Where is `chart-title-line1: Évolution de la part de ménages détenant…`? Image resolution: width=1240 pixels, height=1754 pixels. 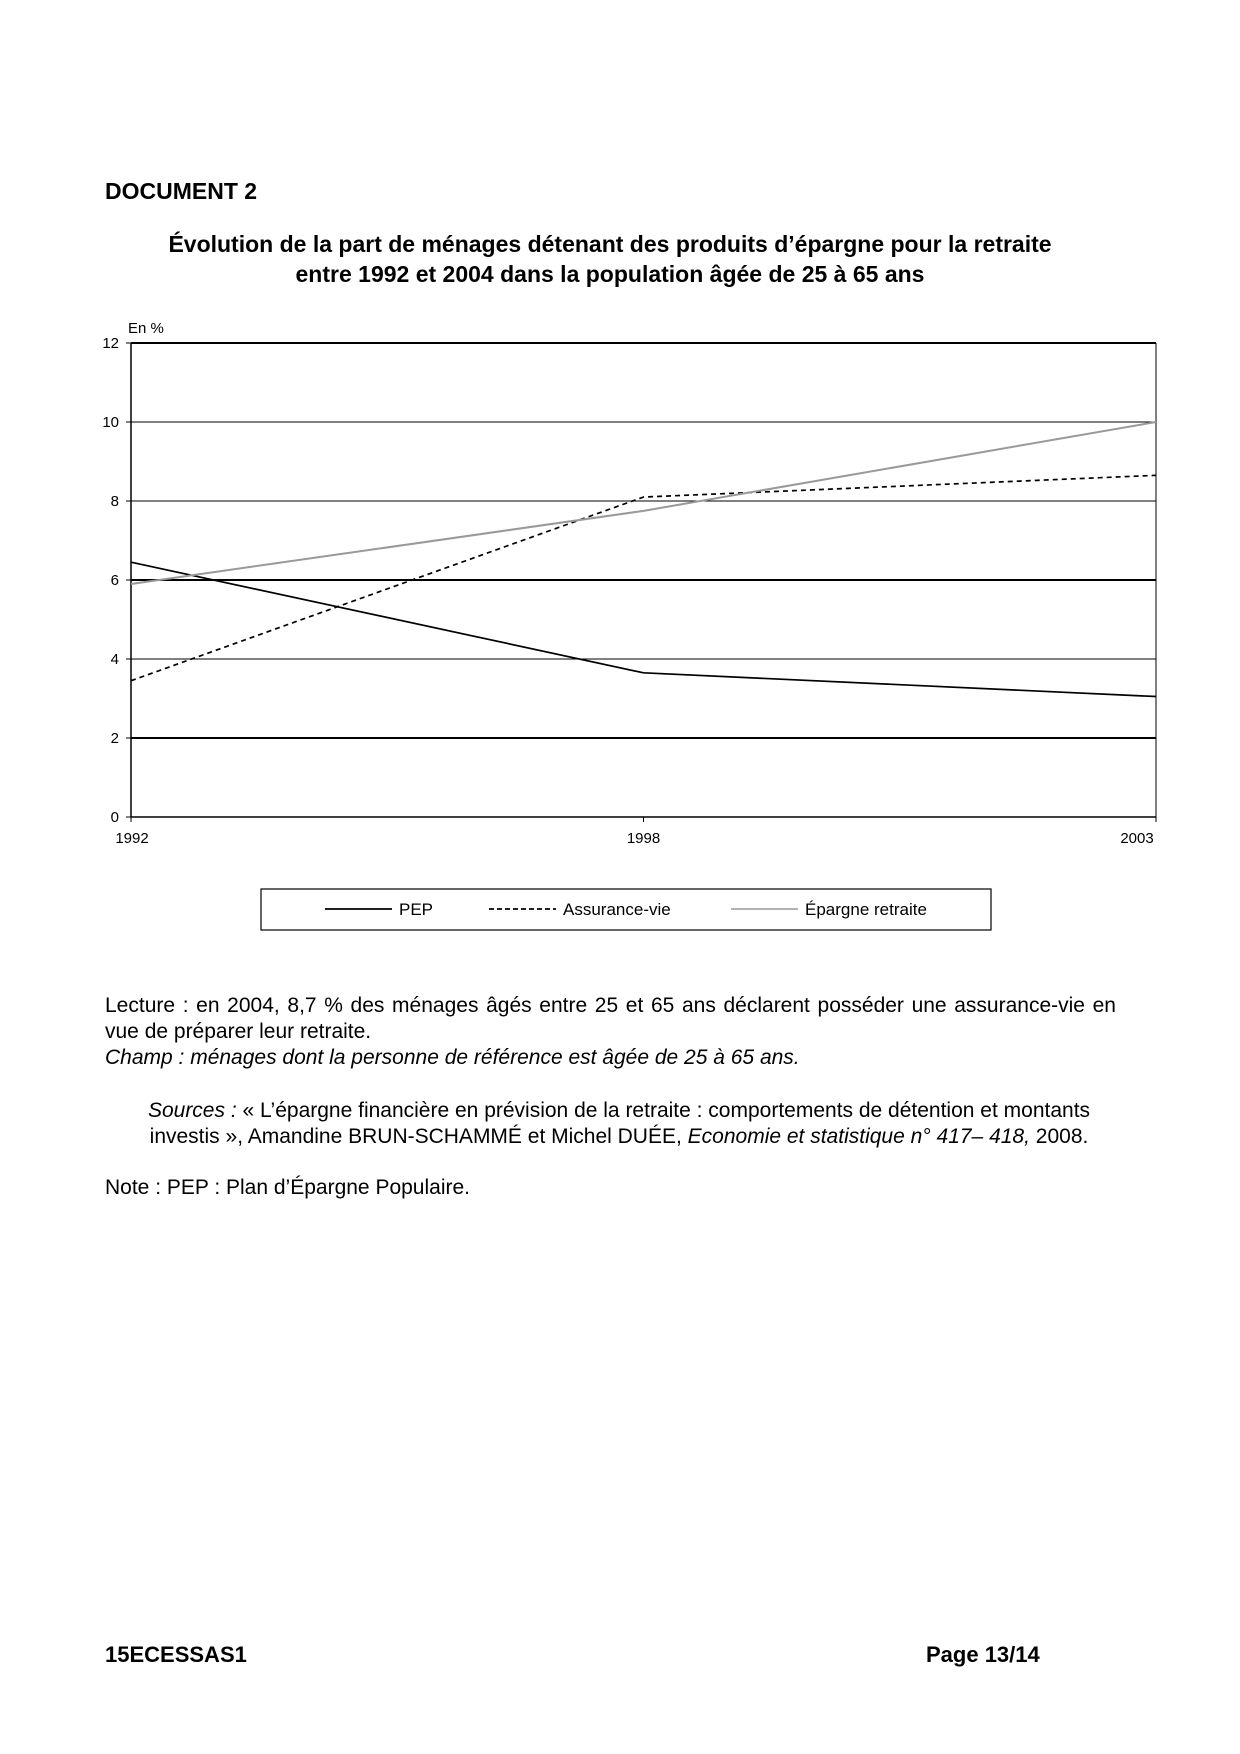
chart-title-line1: Évolution de la part de ménages détenant… is located at coordinates (610, 244).